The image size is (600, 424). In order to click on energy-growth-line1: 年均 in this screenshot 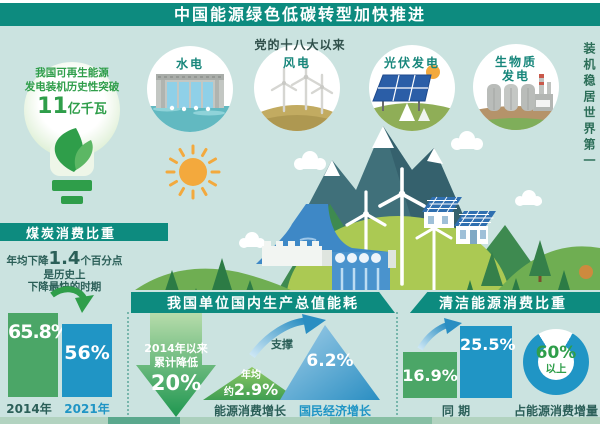, I will do `click(251, 375)`.